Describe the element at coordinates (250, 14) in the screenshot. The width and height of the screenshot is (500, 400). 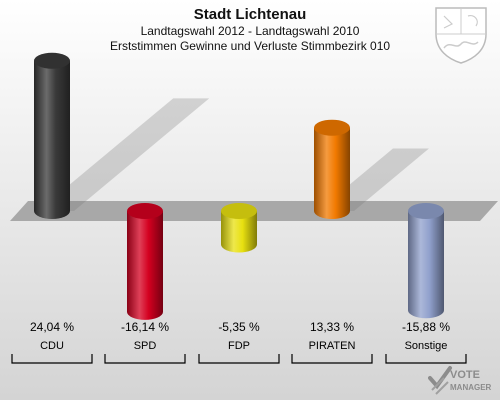
I see `chart-title: Stadt Lichtenau` at that location.